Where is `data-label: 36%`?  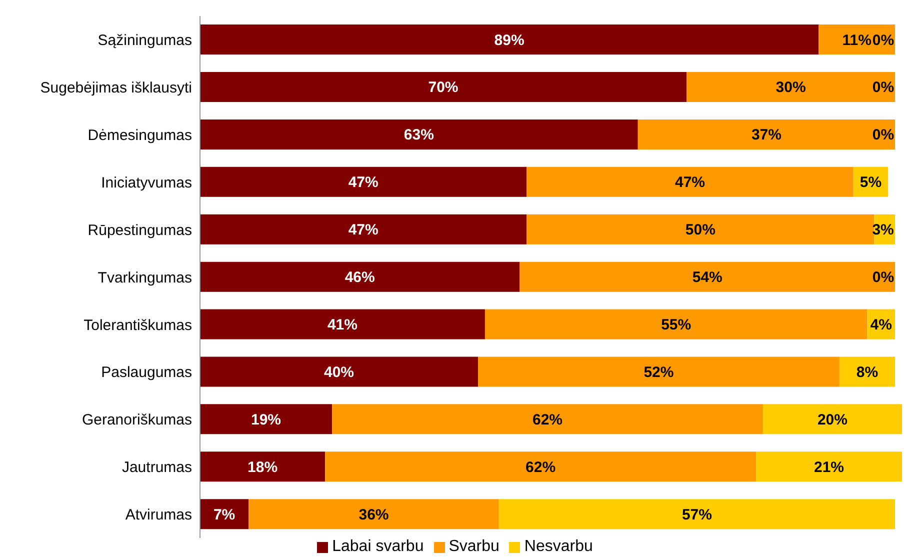 data-label: 36% is located at coordinates (373, 515).